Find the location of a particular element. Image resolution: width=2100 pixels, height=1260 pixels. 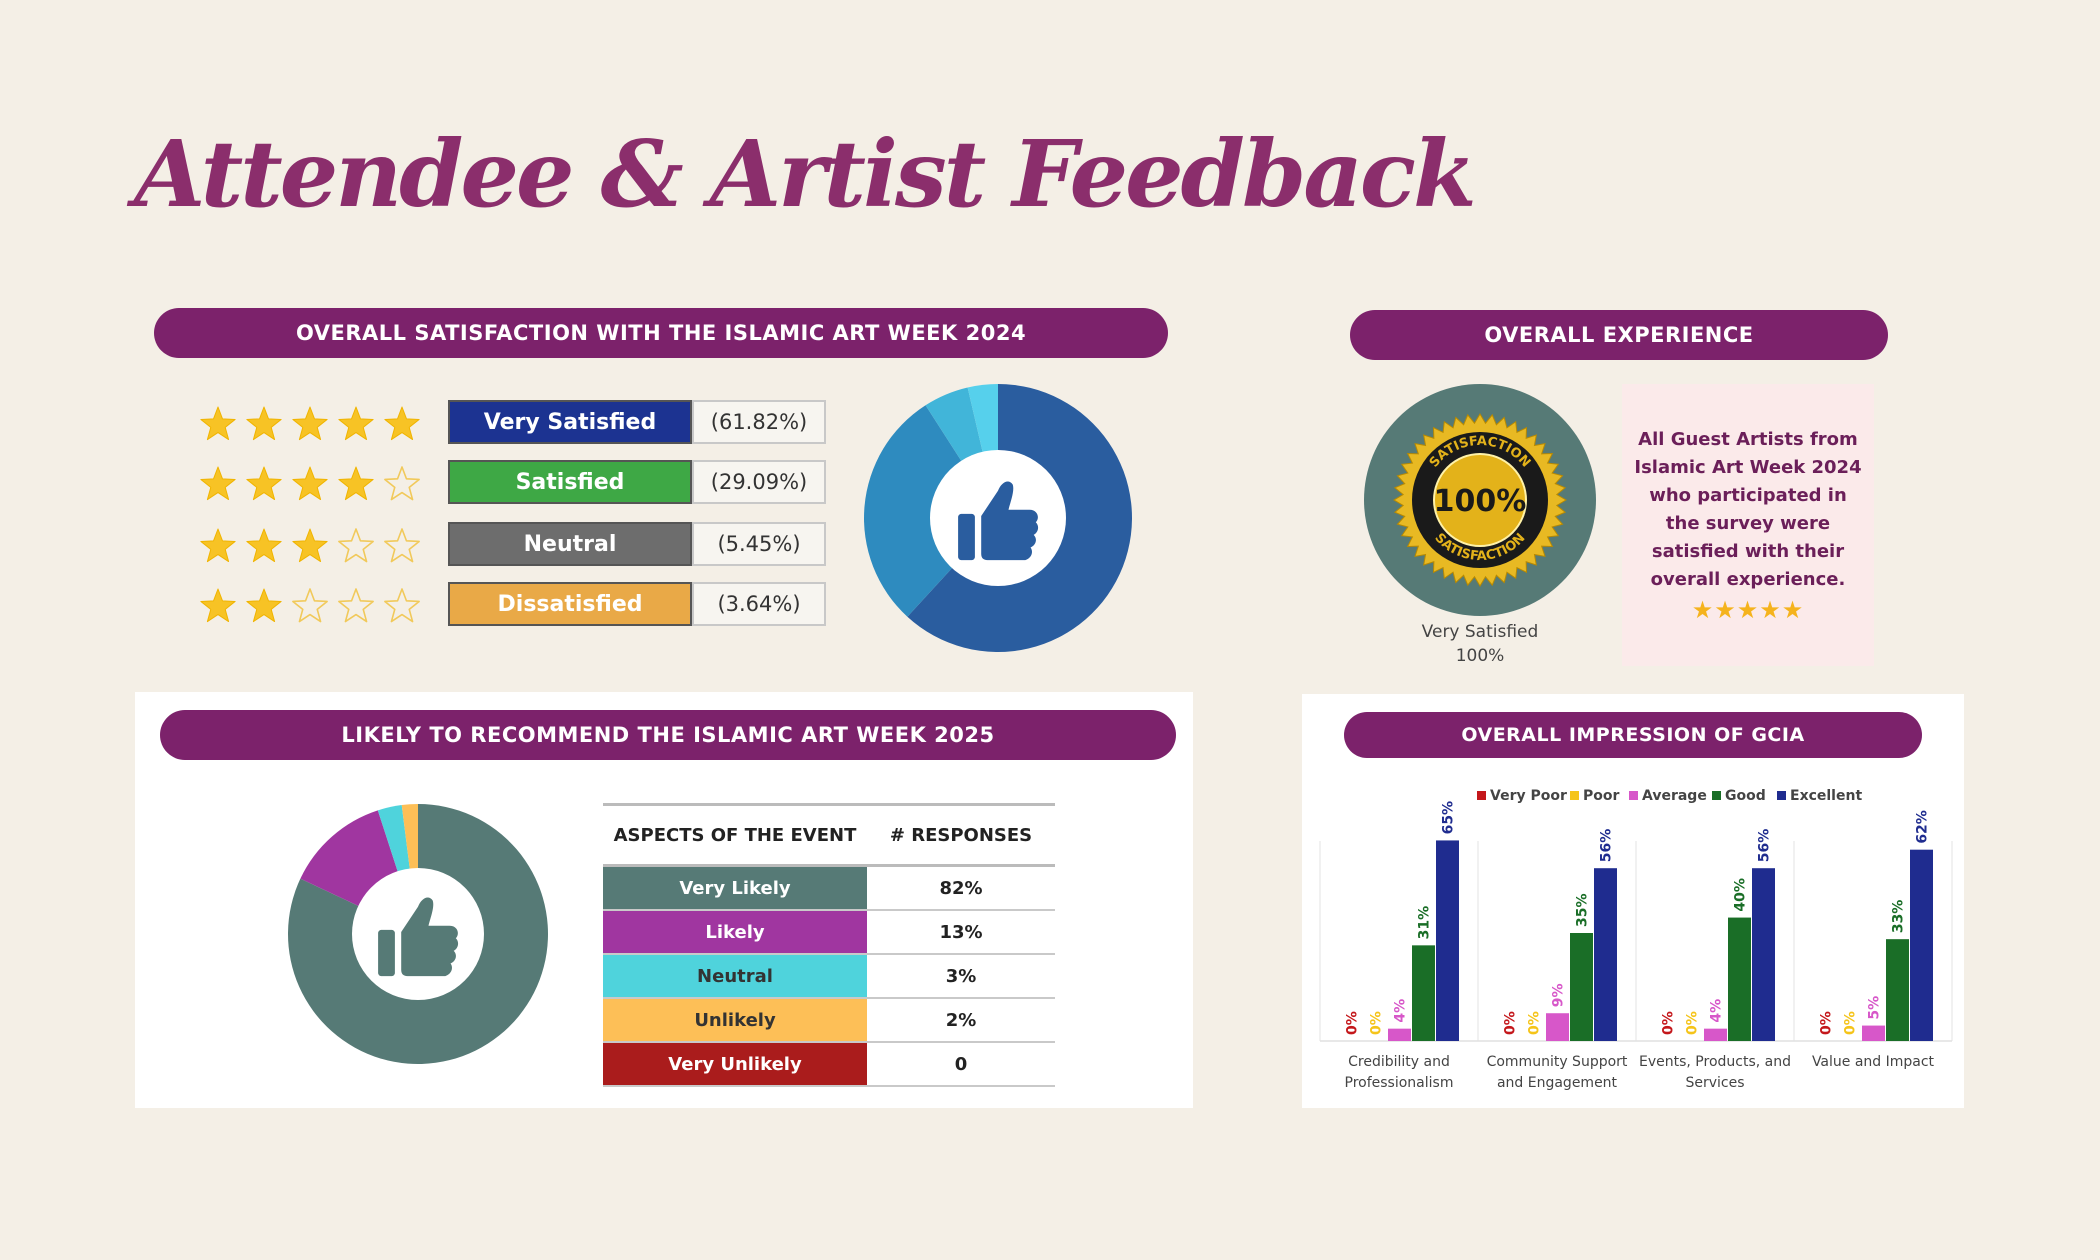

table-row: Neutral 3% is located at coordinates (829, 976).